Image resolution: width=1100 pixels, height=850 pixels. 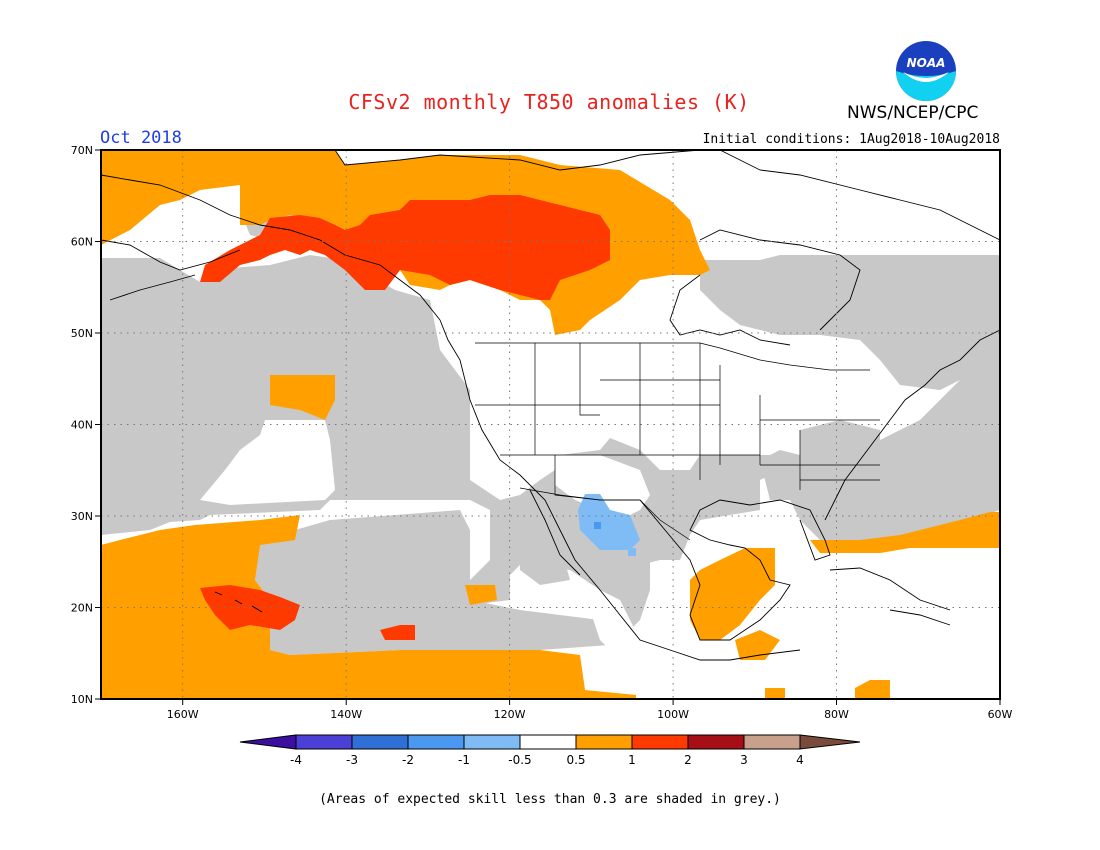 I want to click on lat-label: 10N, so click(x=82, y=699).